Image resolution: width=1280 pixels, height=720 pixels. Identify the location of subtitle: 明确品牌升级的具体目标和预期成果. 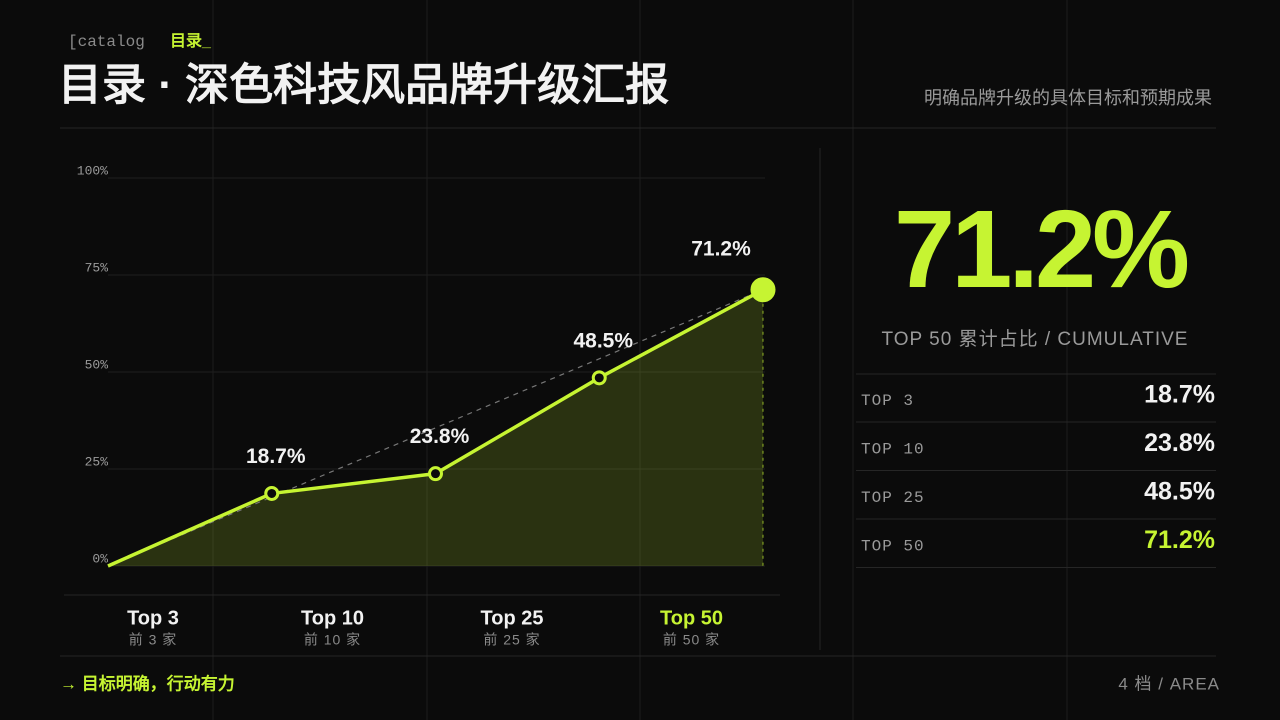
(1068, 98).